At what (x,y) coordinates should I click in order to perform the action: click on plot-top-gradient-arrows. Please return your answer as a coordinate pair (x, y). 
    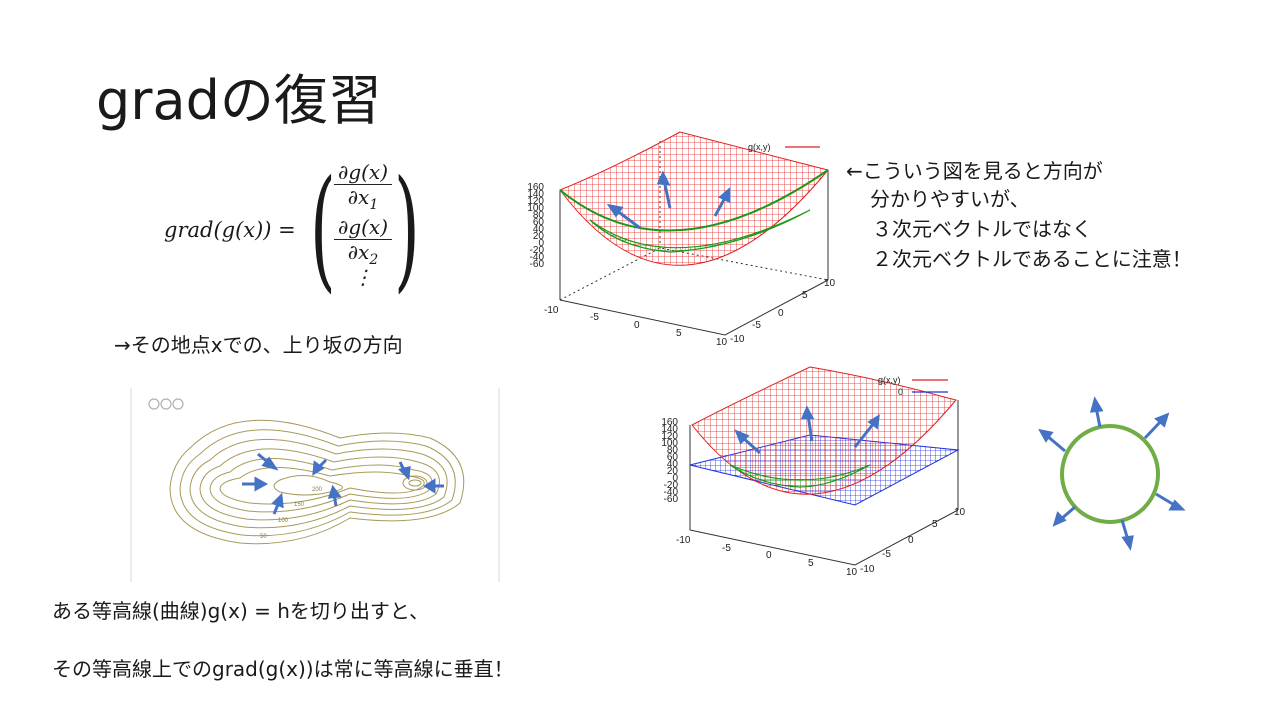
    Looking at the image, I should click on (668, 200).